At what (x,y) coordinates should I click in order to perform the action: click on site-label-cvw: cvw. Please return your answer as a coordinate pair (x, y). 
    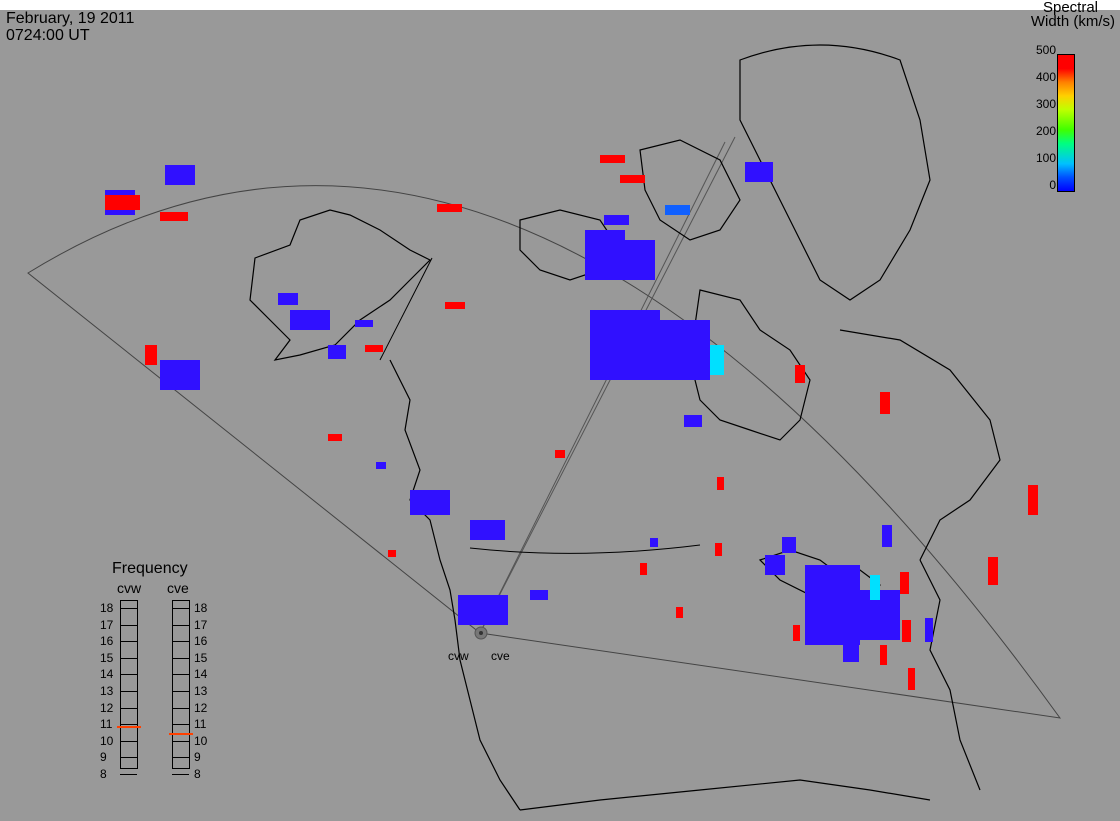
    Looking at the image, I should click on (458, 656).